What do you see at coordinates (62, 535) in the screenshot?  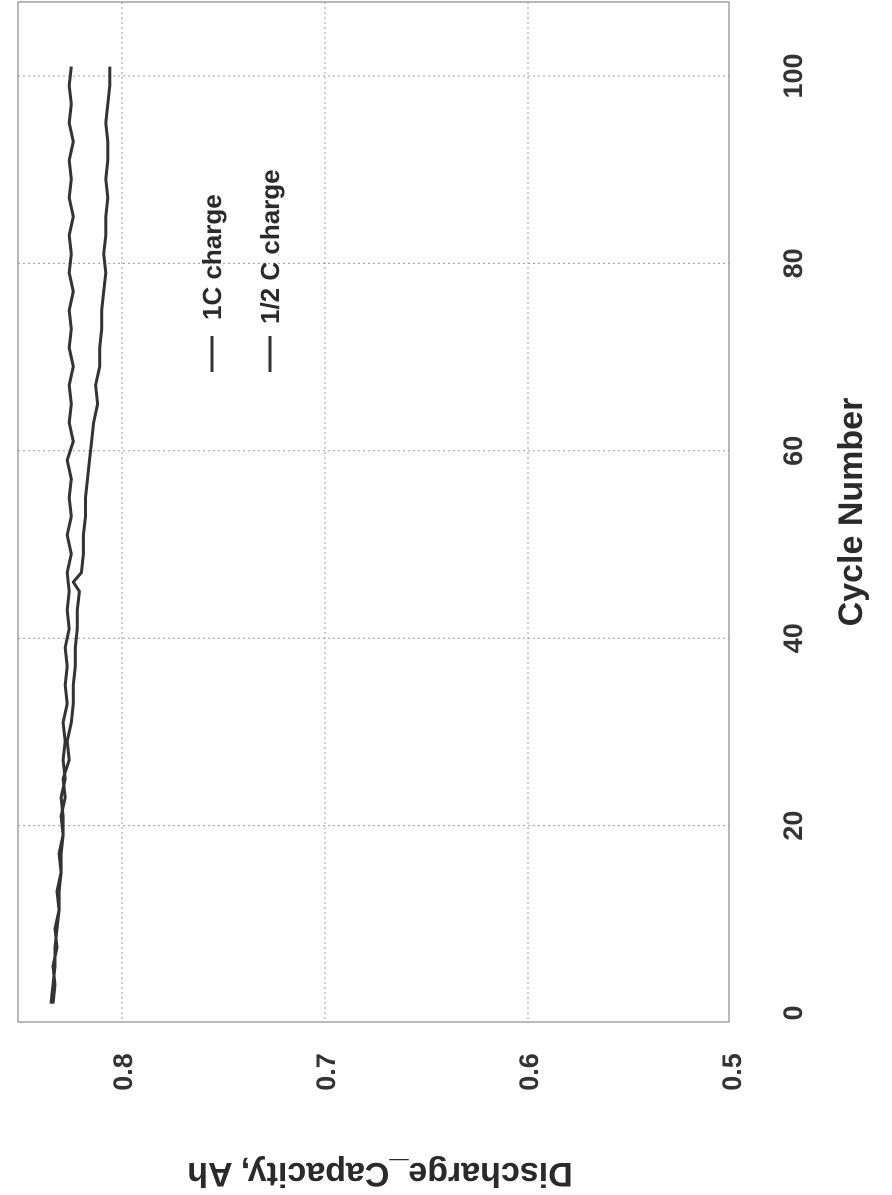 I see `series-line-1c-charge` at bounding box center [62, 535].